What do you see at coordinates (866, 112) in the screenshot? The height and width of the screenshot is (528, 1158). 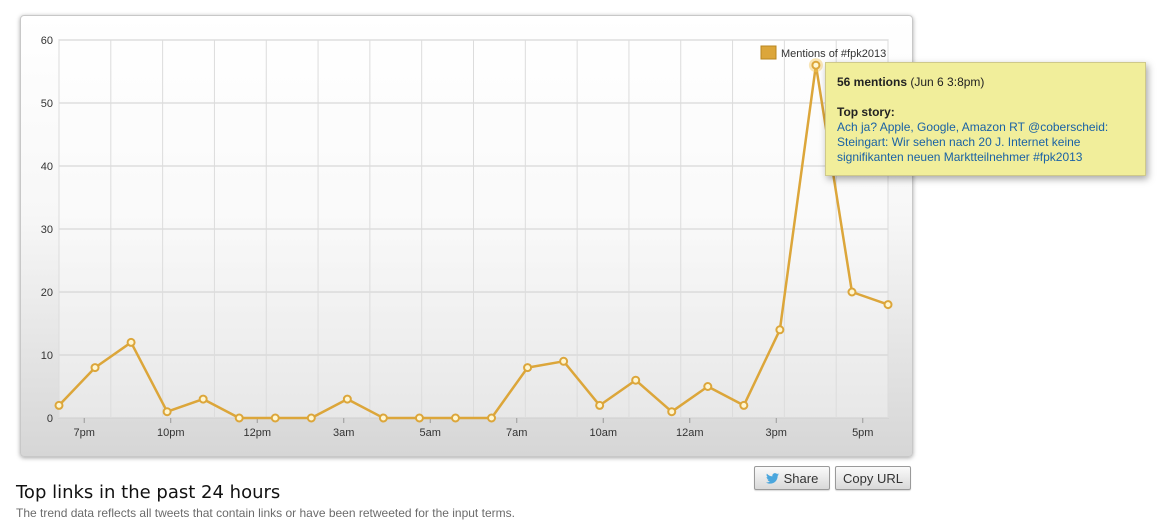 I see `tooltip-story-title: Top story:` at bounding box center [866, 112].